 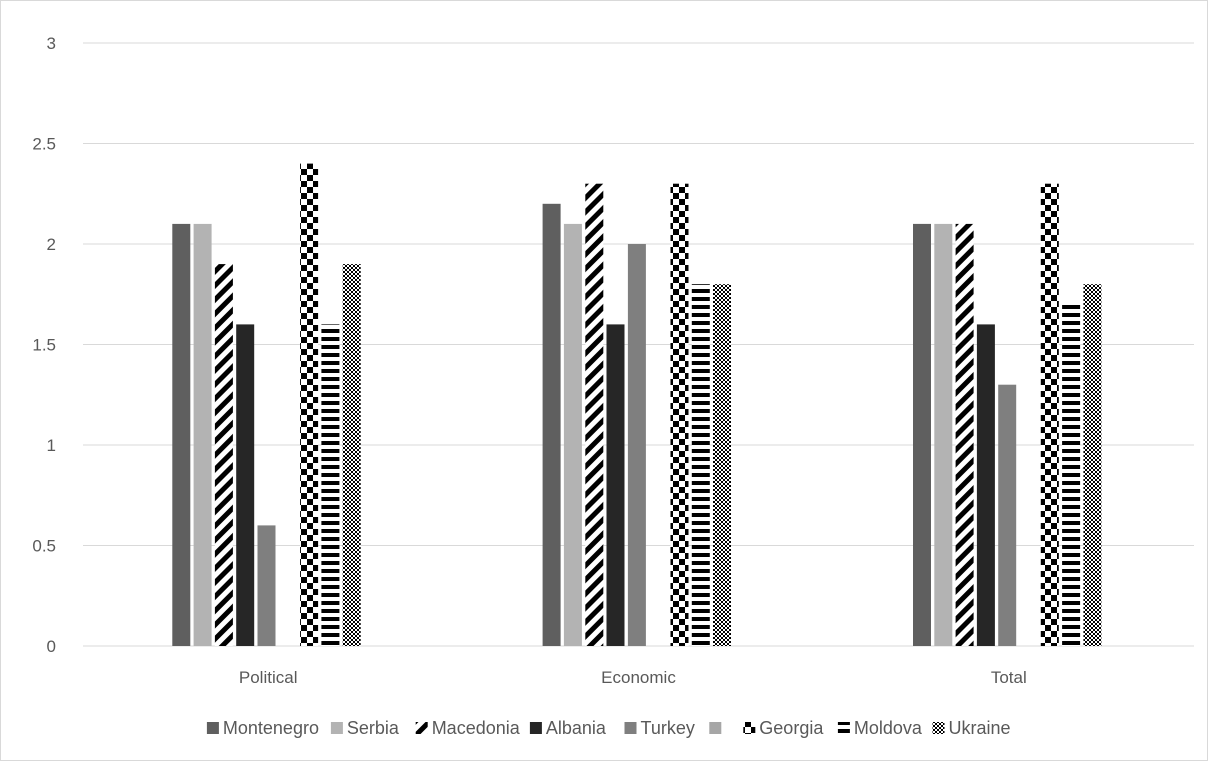 I want to click on bar-turkey-political, so click(x=266, y=585).